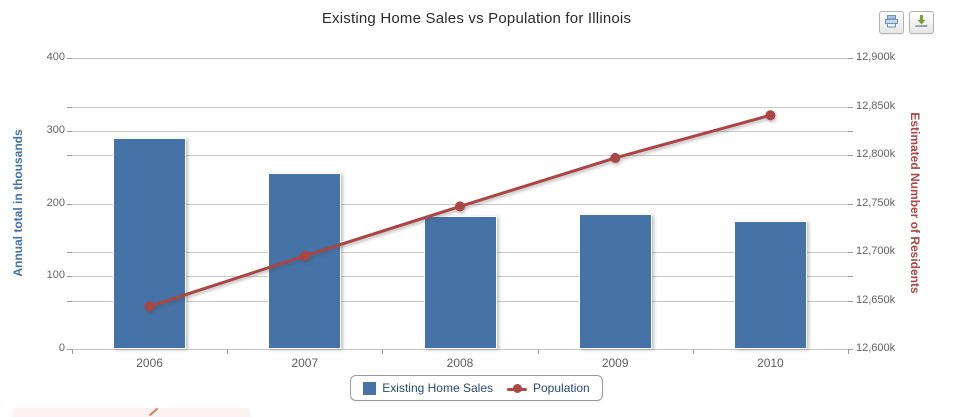 Image resolution: width=953 pixels, height=417 pixels. Describe the element at coordinates (153, 412) in the screenshot. I see `cutoff-mark-icon` at that location.